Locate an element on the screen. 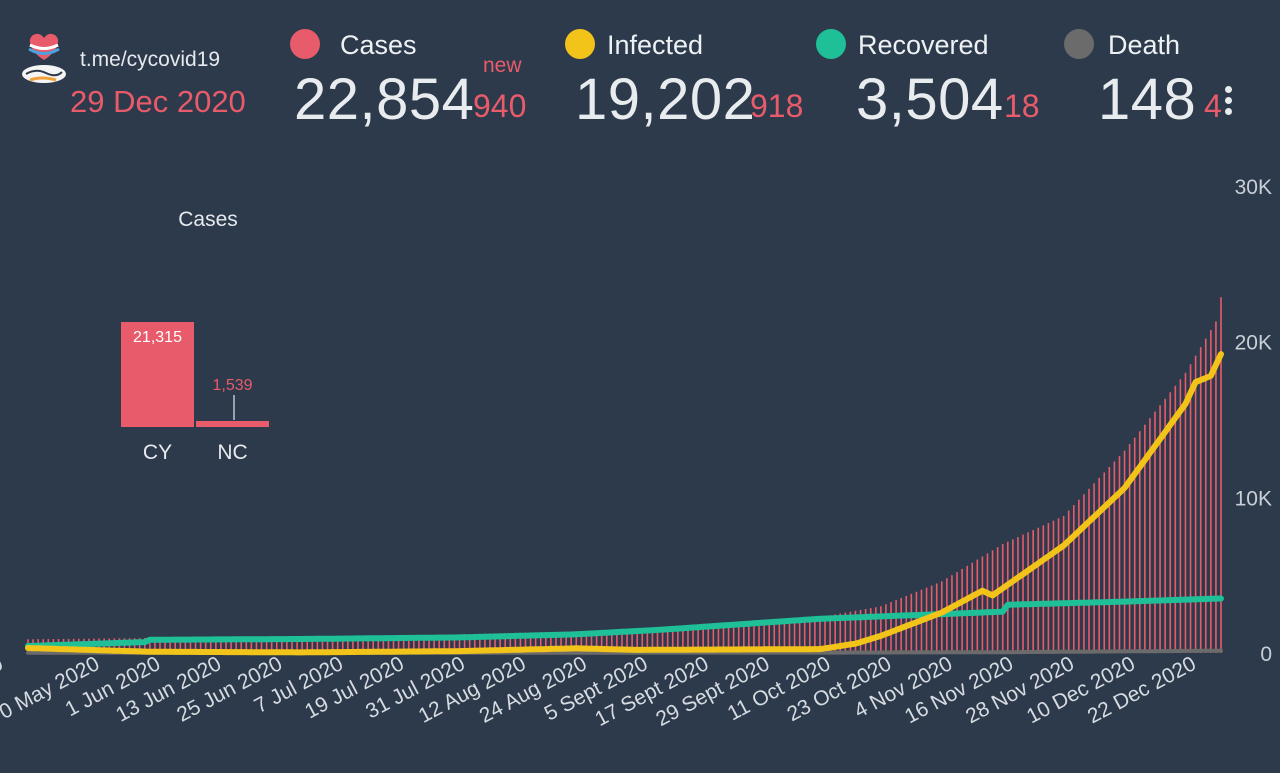 The image size is (1280, 773). stat-death-value: 148 is located at coordinates (1147, 99).